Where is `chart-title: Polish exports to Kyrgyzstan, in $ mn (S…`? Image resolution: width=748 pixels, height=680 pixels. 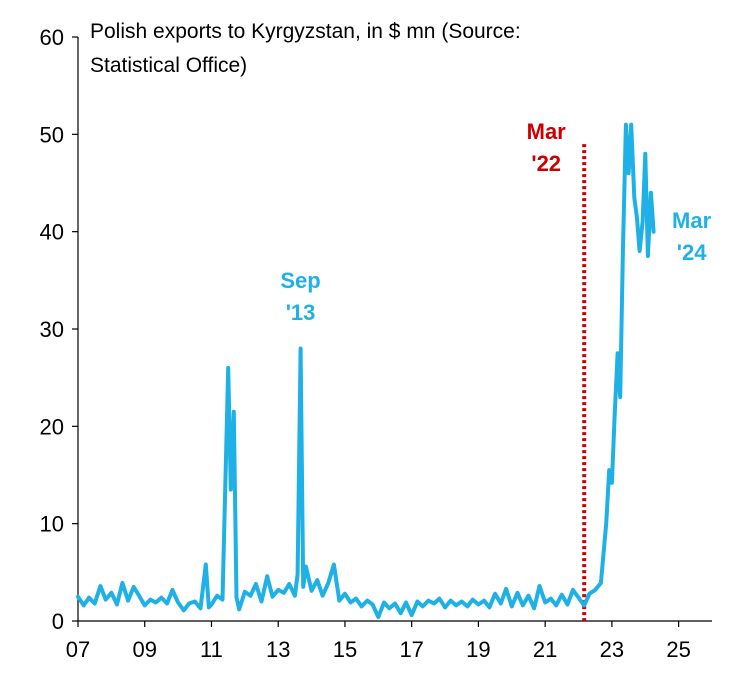
chart-title: Polish exports to Kyrgyzstan, in $ mn (S… is located at coordinates (305, 48).